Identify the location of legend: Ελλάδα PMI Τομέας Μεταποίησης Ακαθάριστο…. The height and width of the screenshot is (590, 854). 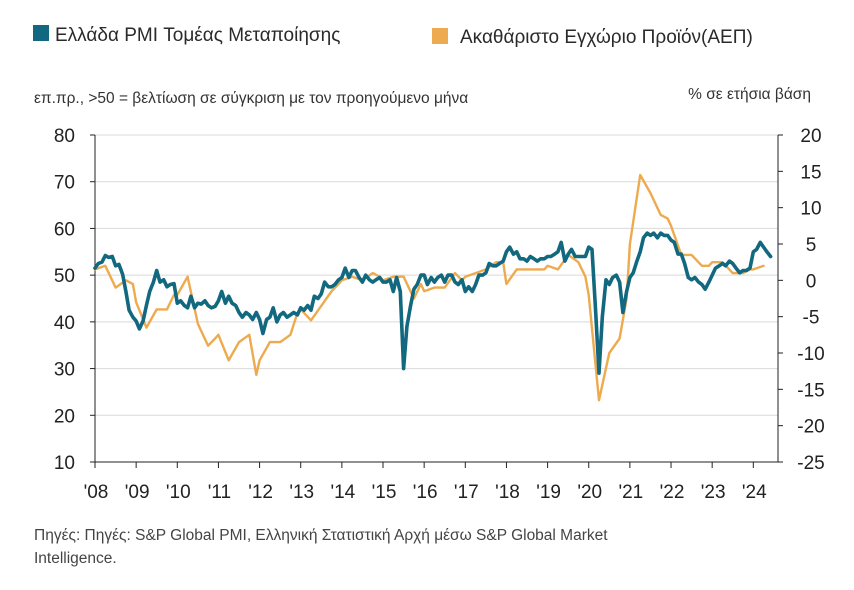
(393, 36).